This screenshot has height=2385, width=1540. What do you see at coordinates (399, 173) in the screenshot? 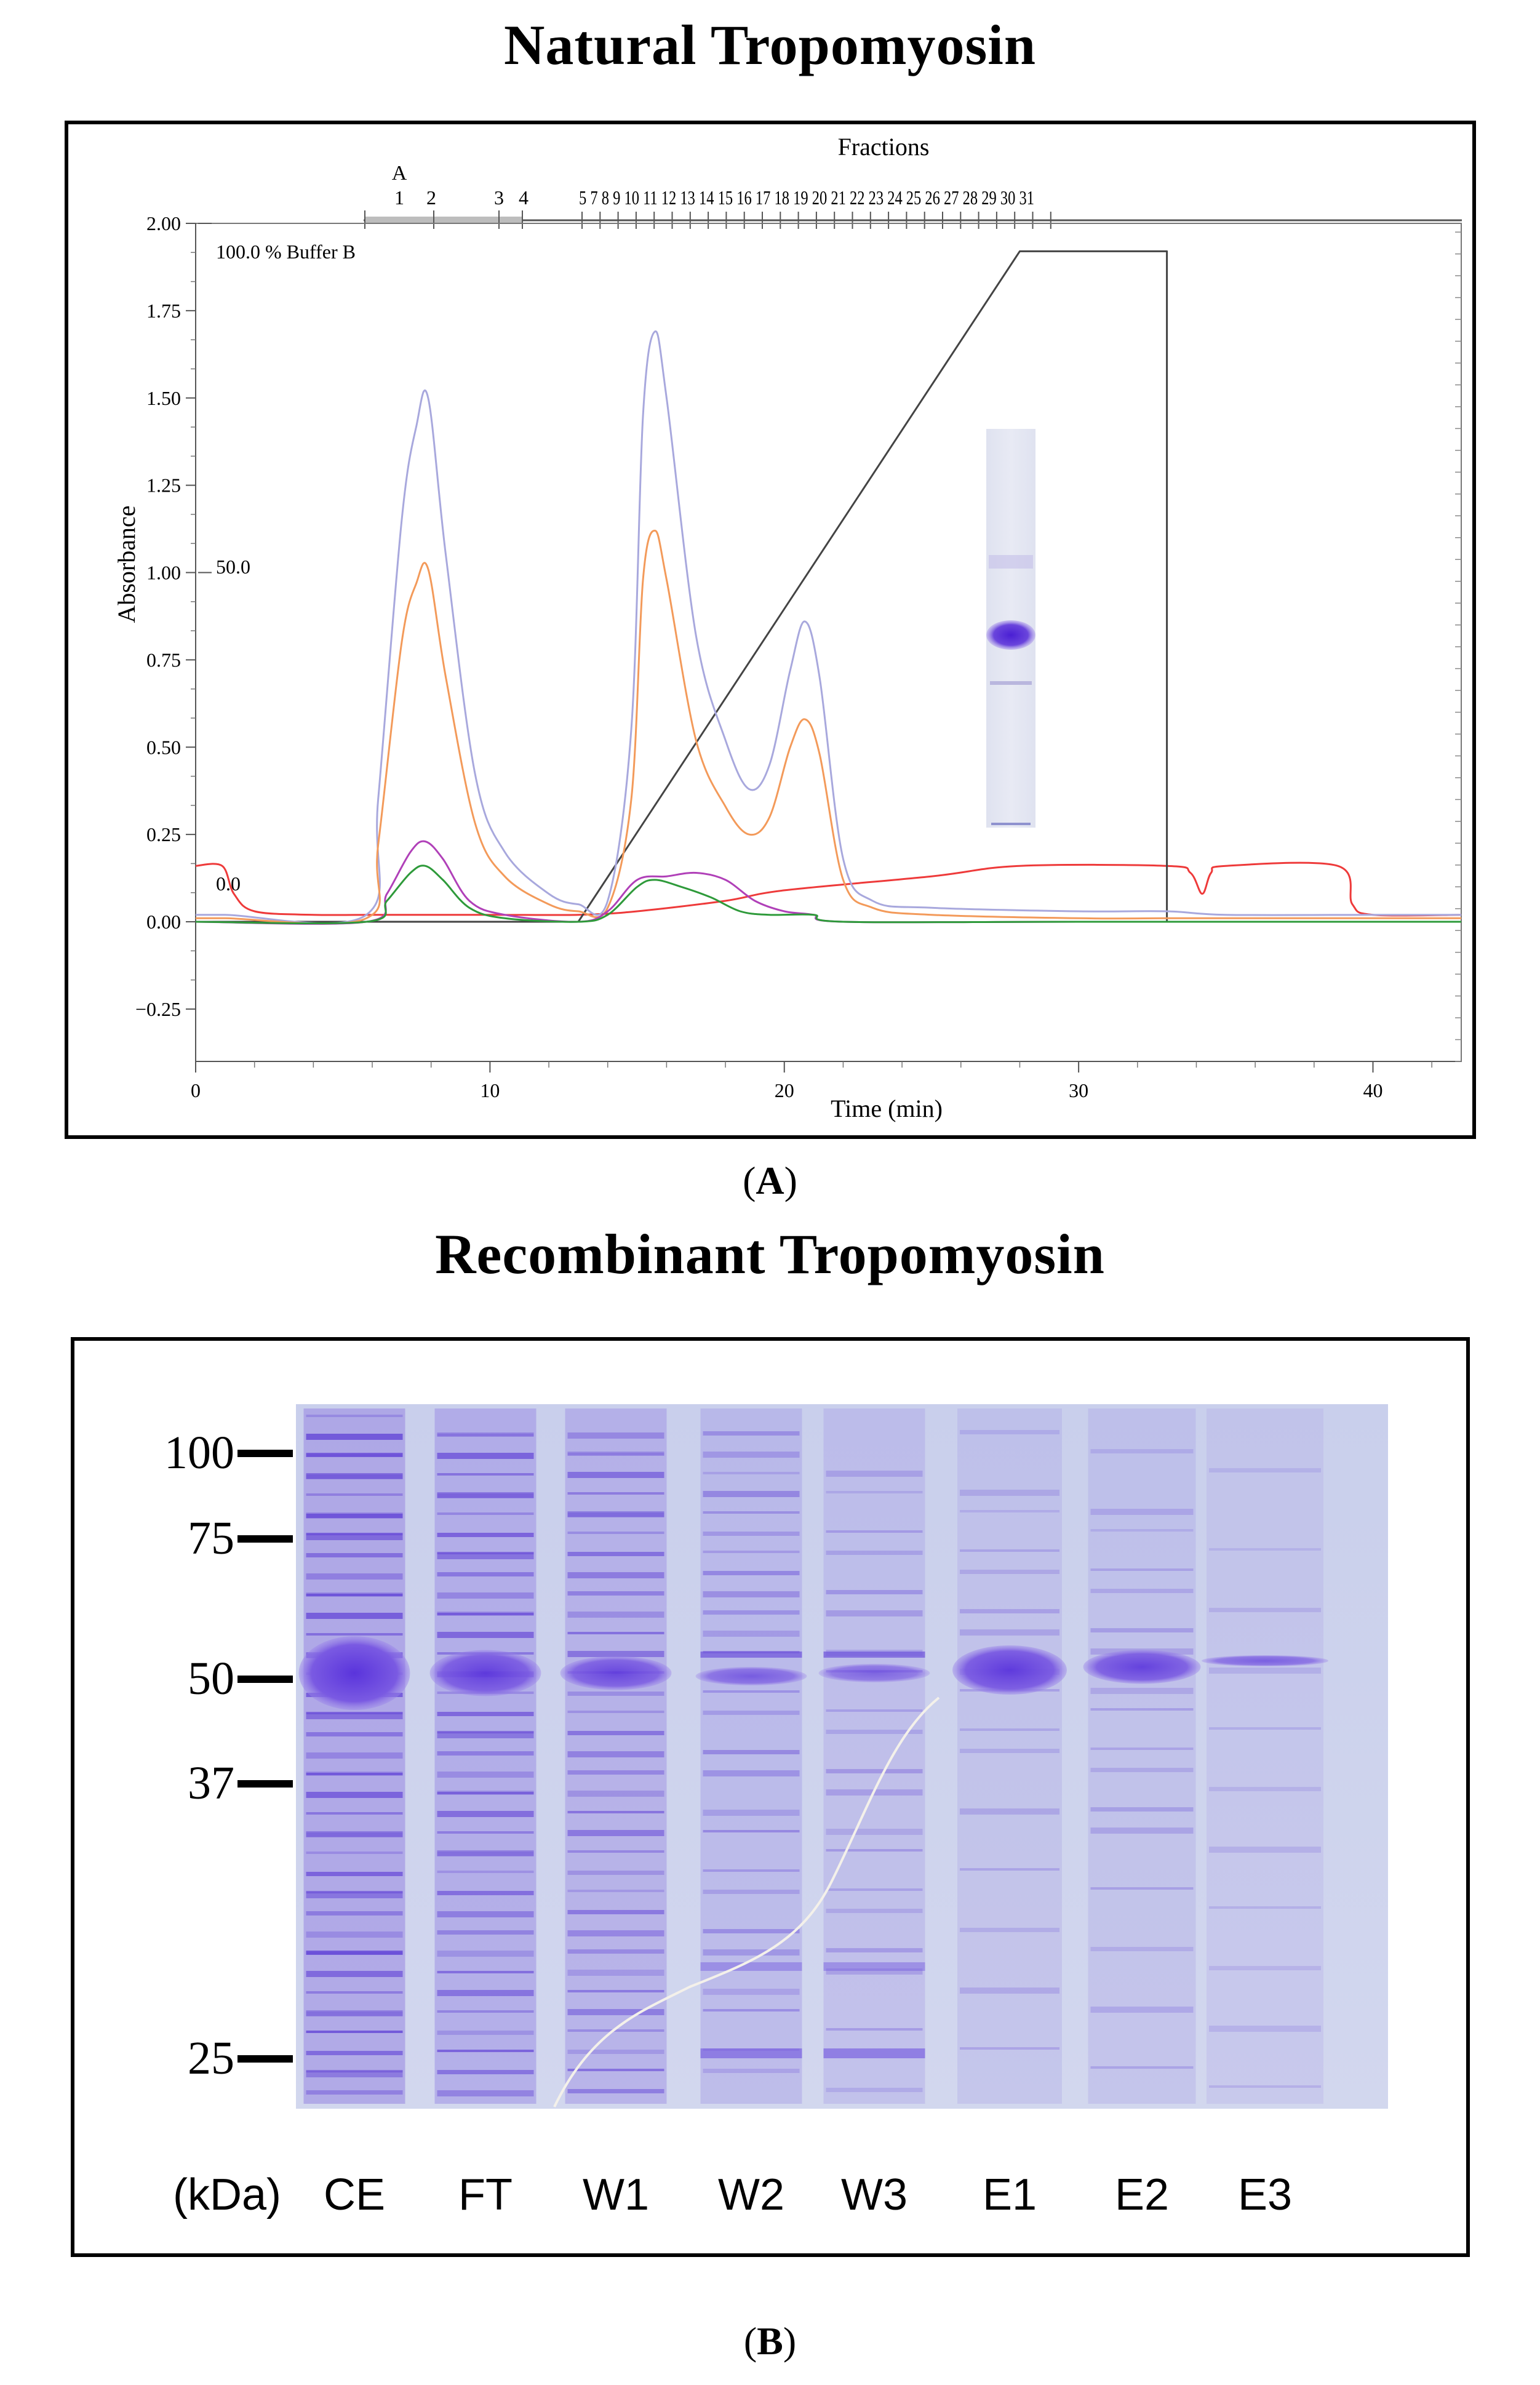
I see `fraction-marker-a: A` at bounding box center [399, 173].